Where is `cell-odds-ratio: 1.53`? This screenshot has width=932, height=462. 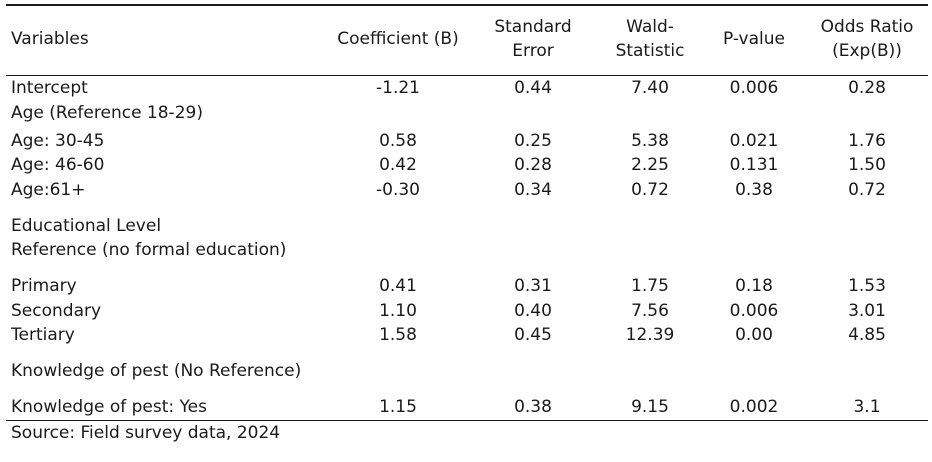
cell-odds-ratio: 1.53 is located at coordinates (867, 286).